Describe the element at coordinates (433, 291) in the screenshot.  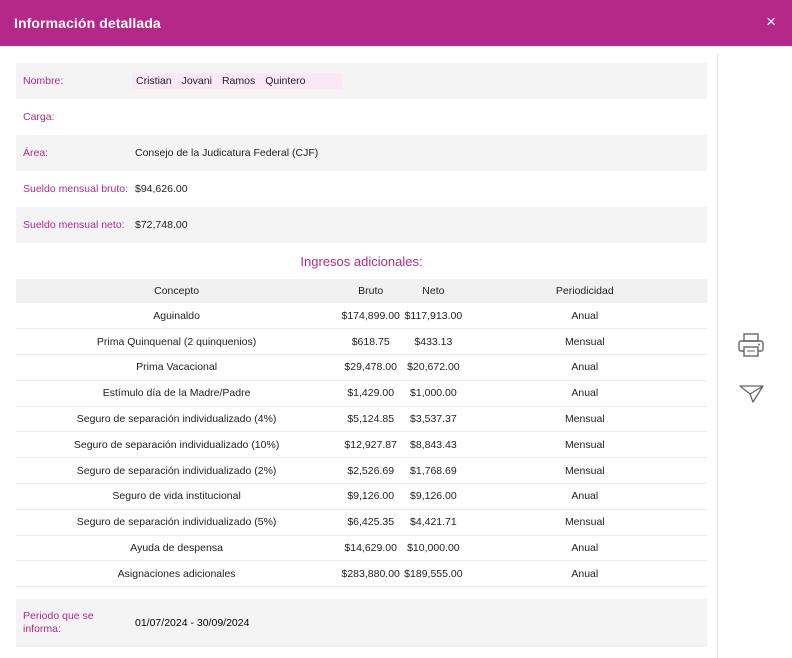
I see `column-header-neto: Neto` at that location.